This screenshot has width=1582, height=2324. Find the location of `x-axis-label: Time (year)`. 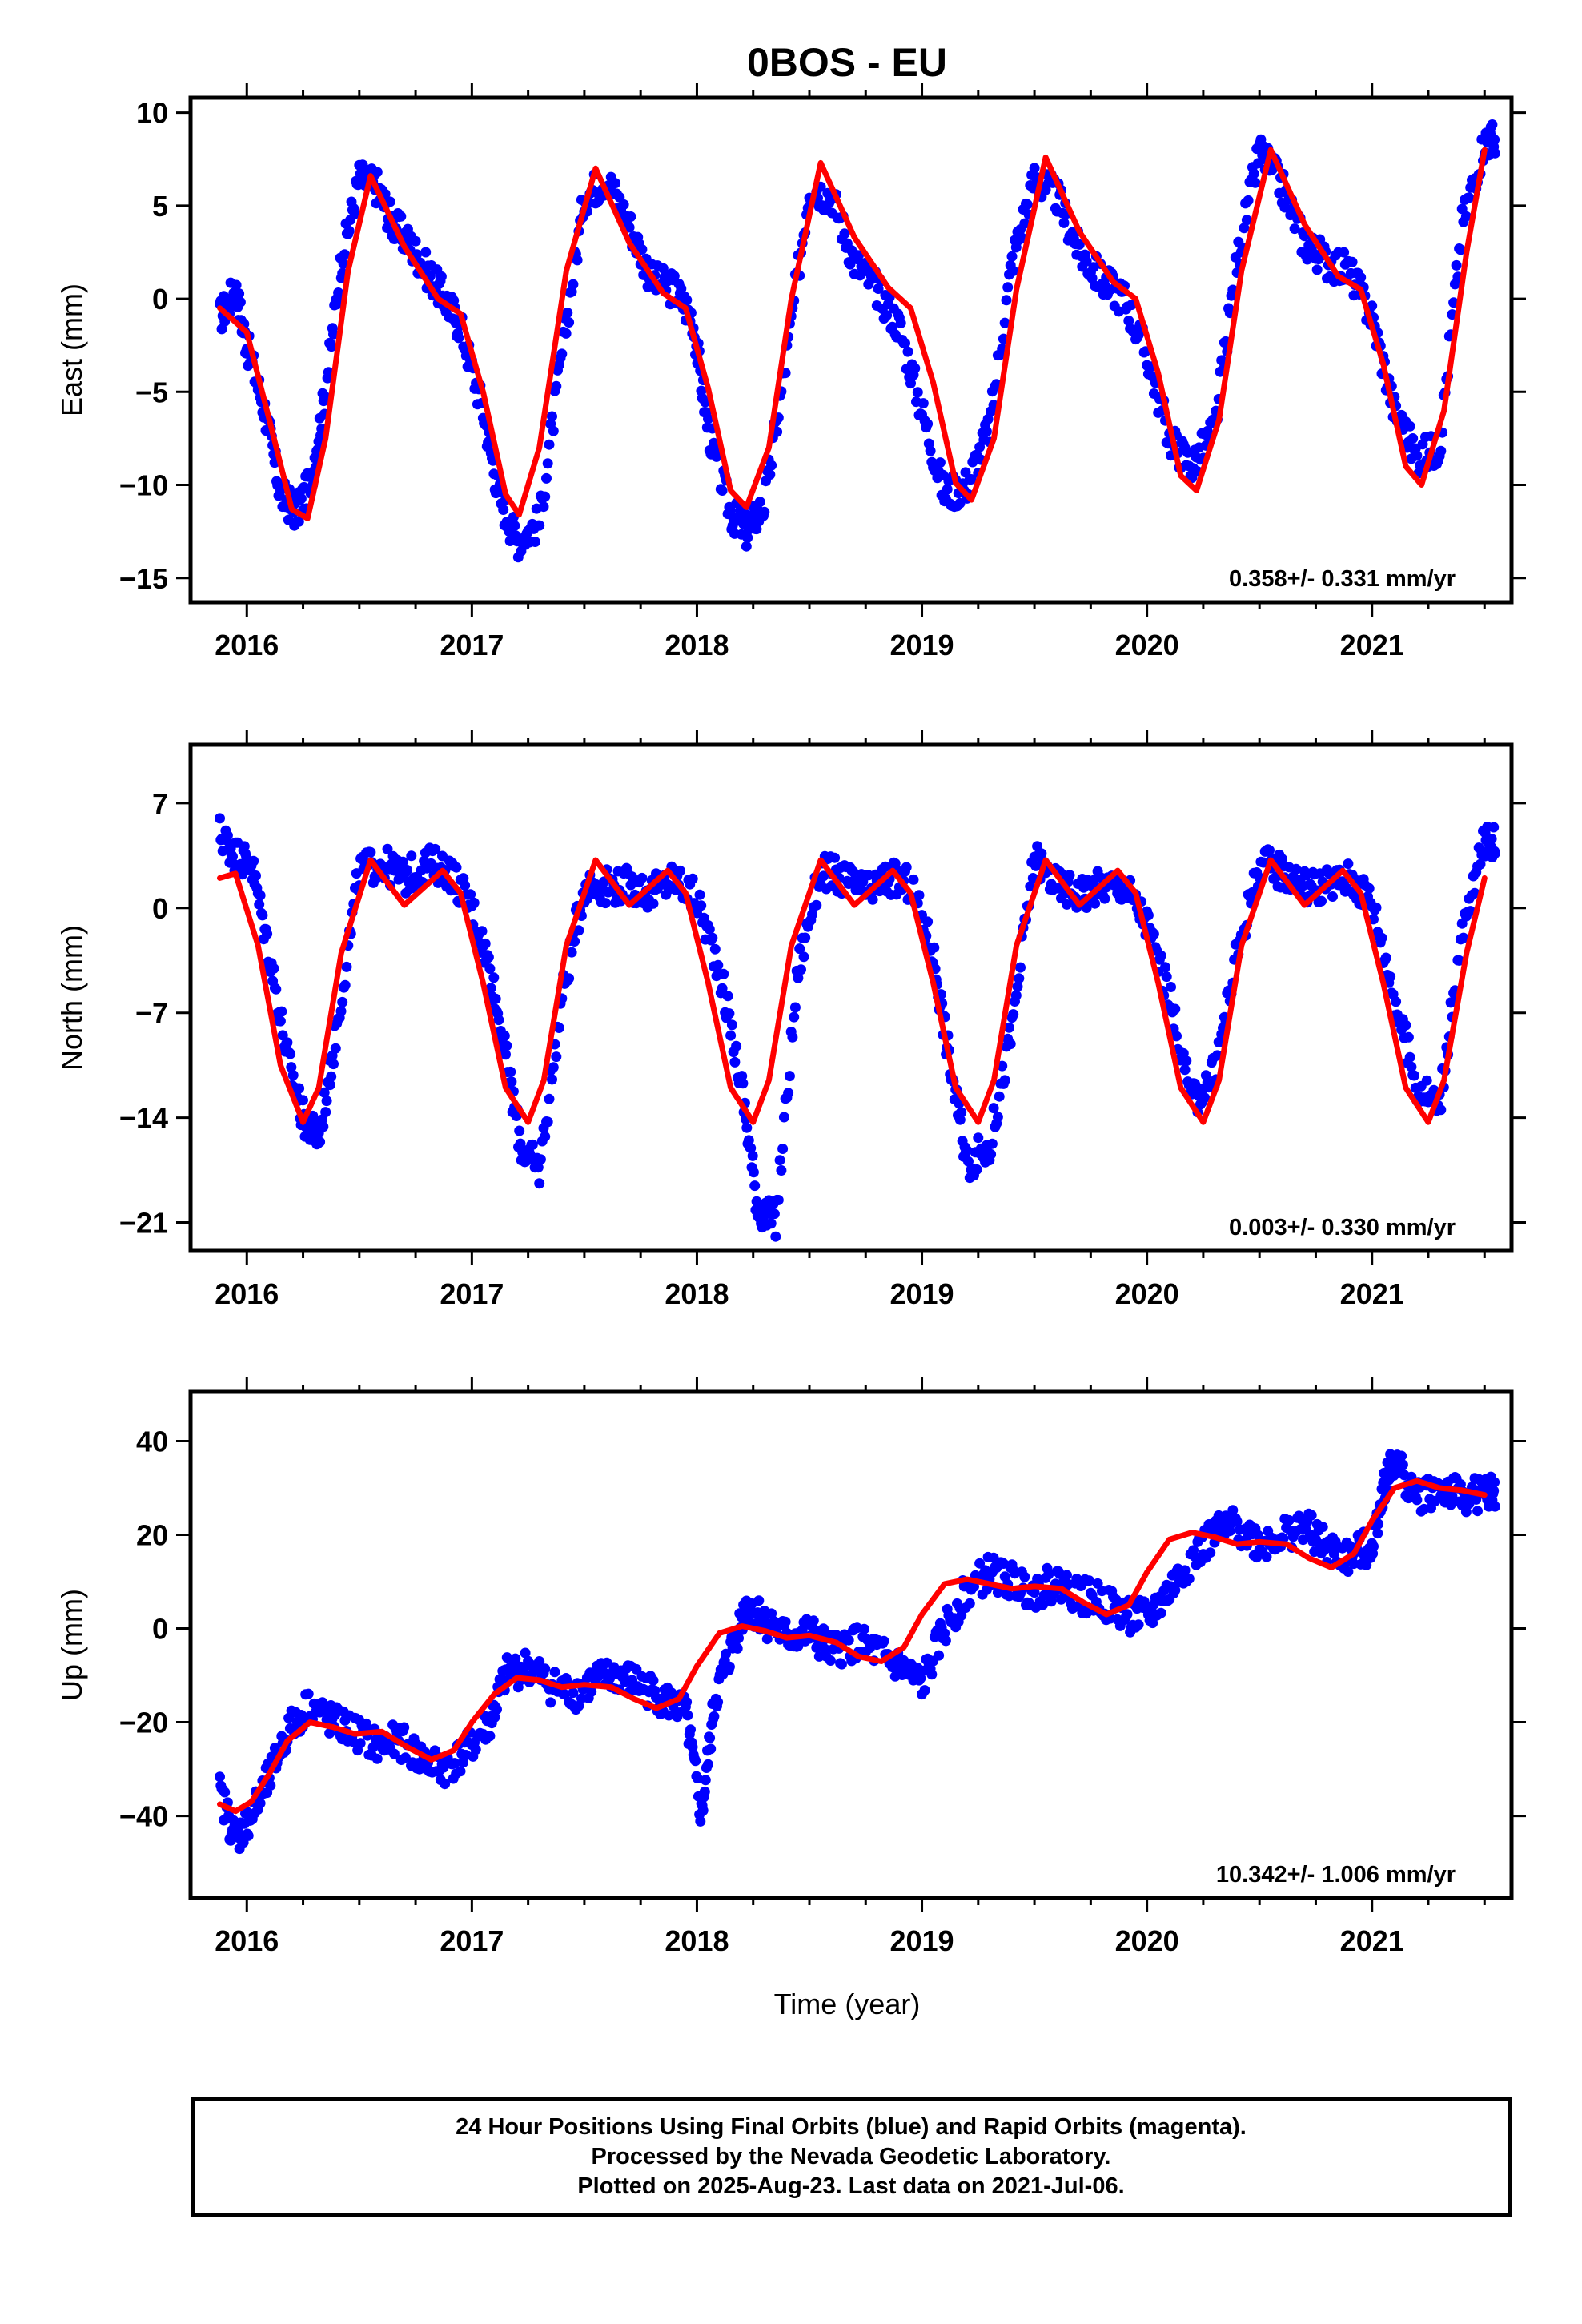

x-axis-label: Time (year) is located at coordinates (847, 2004).